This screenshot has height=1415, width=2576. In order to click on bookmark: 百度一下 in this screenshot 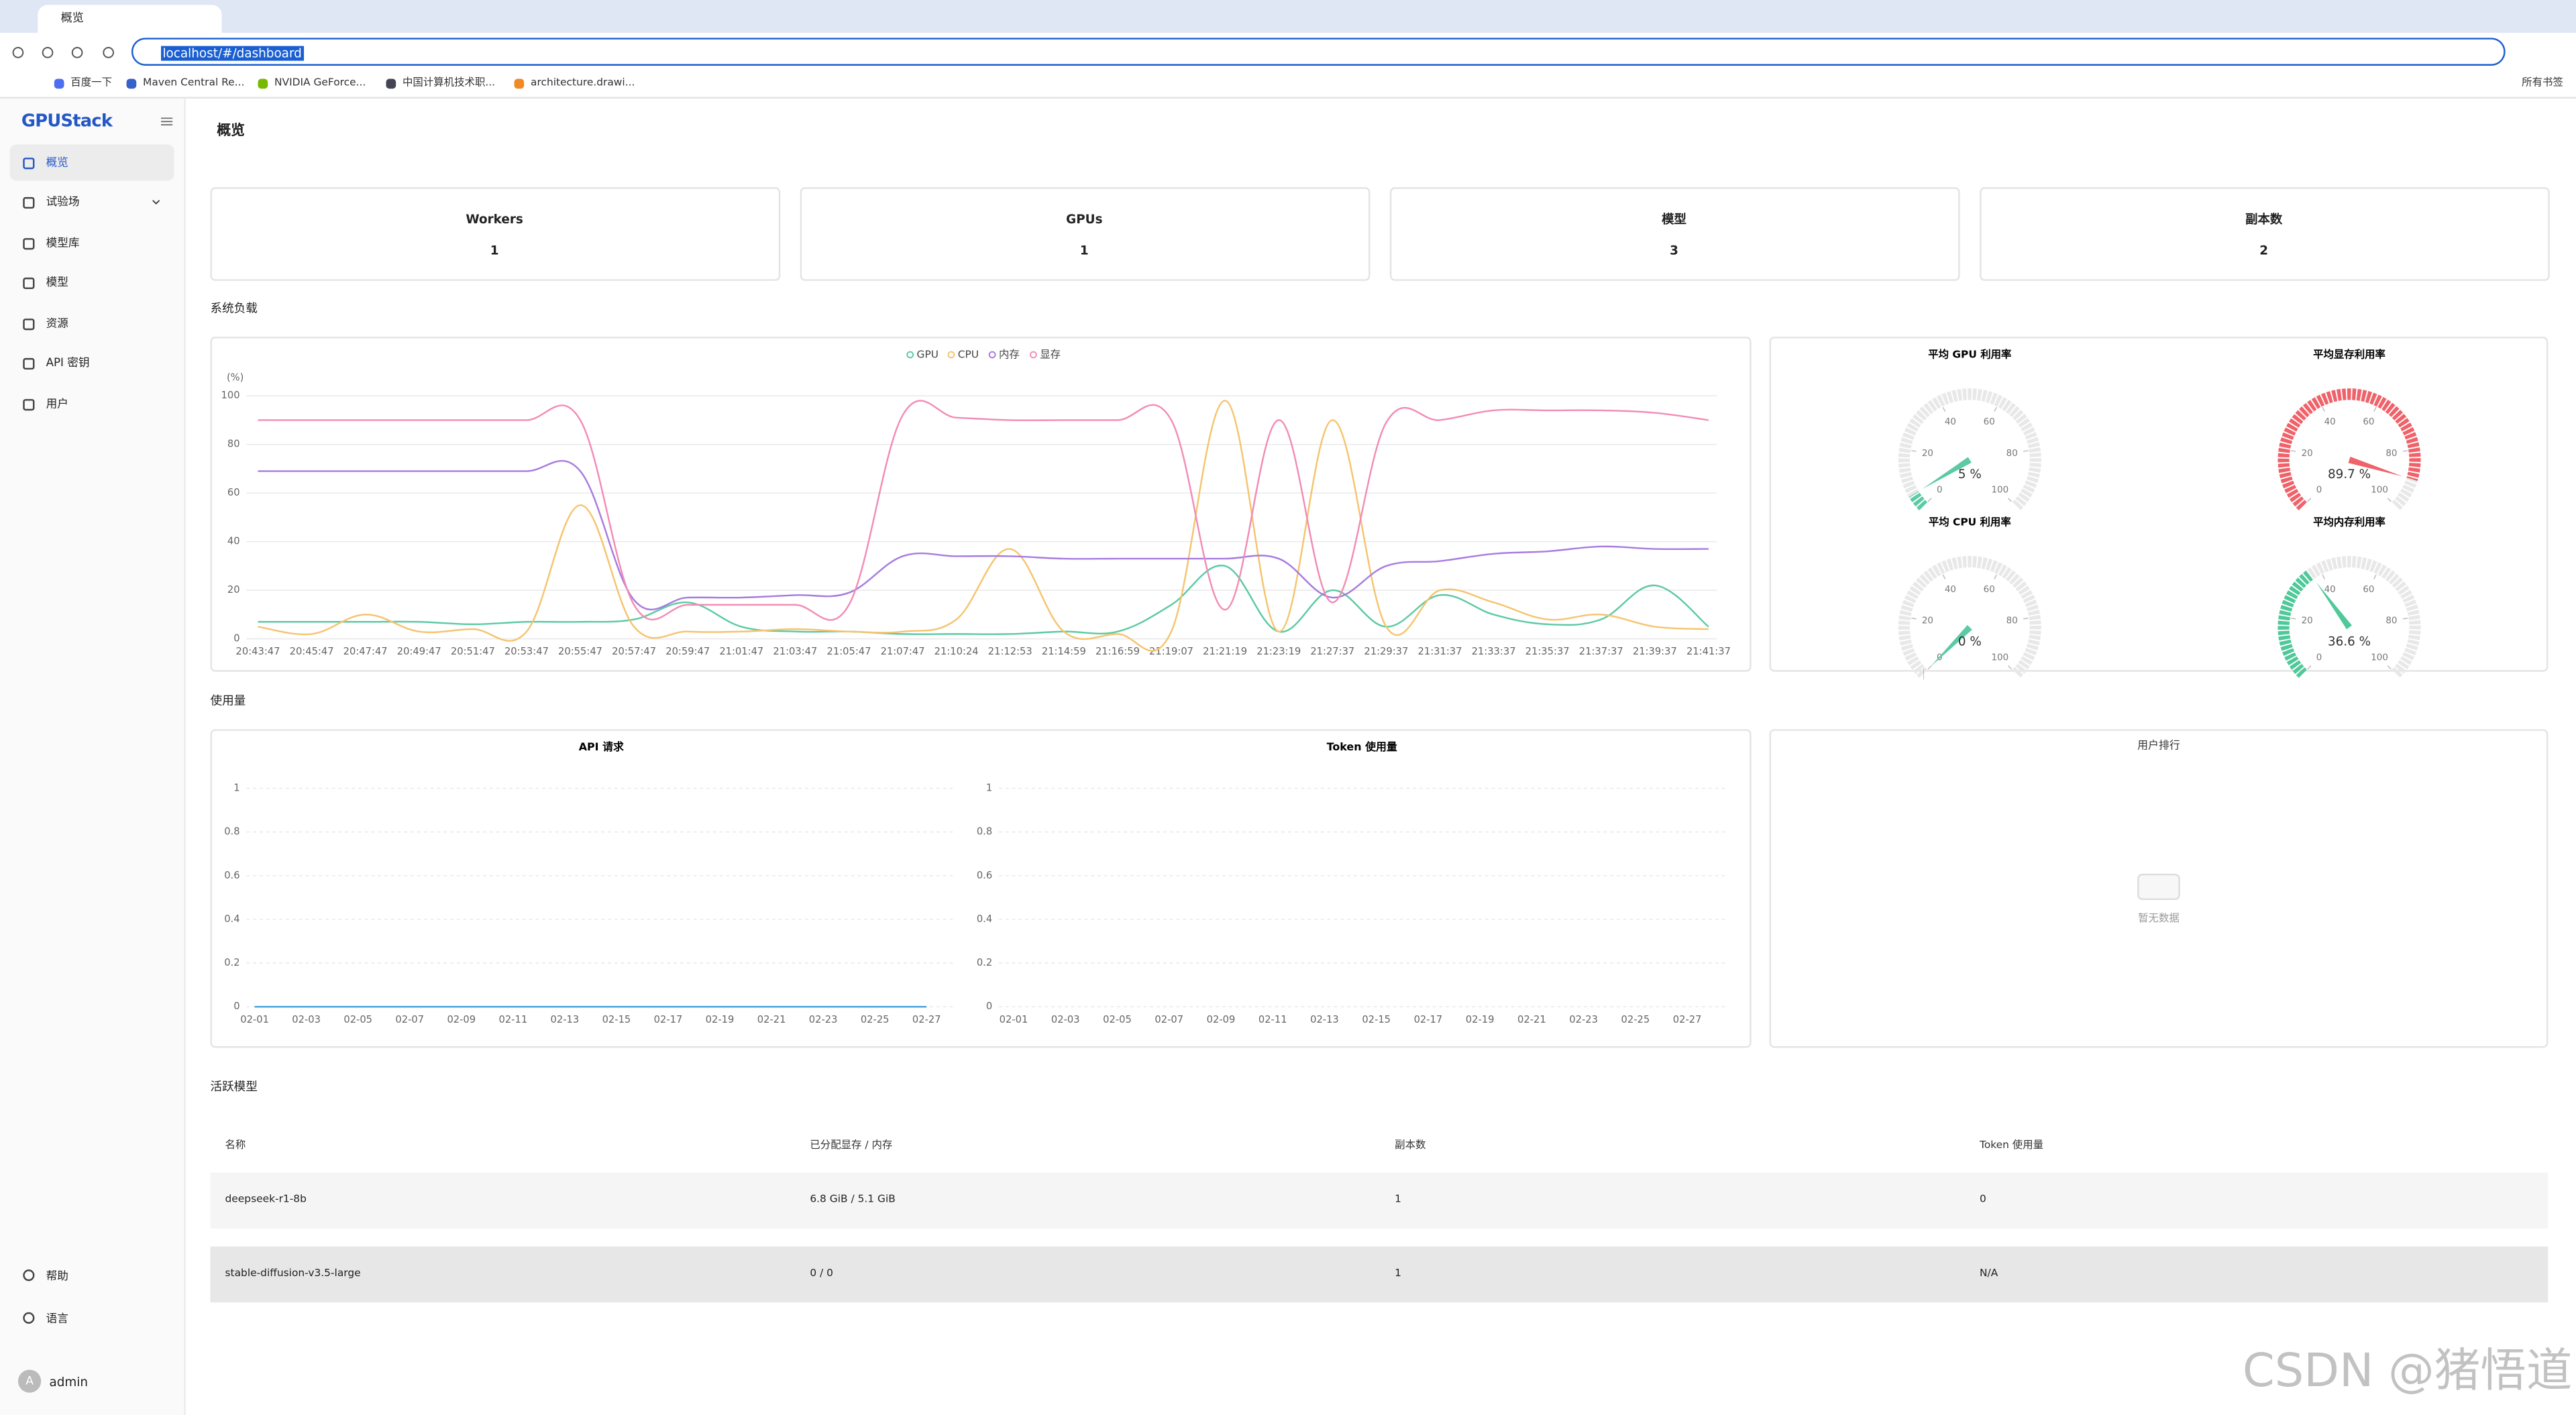, I will do `click(91, 83)`.